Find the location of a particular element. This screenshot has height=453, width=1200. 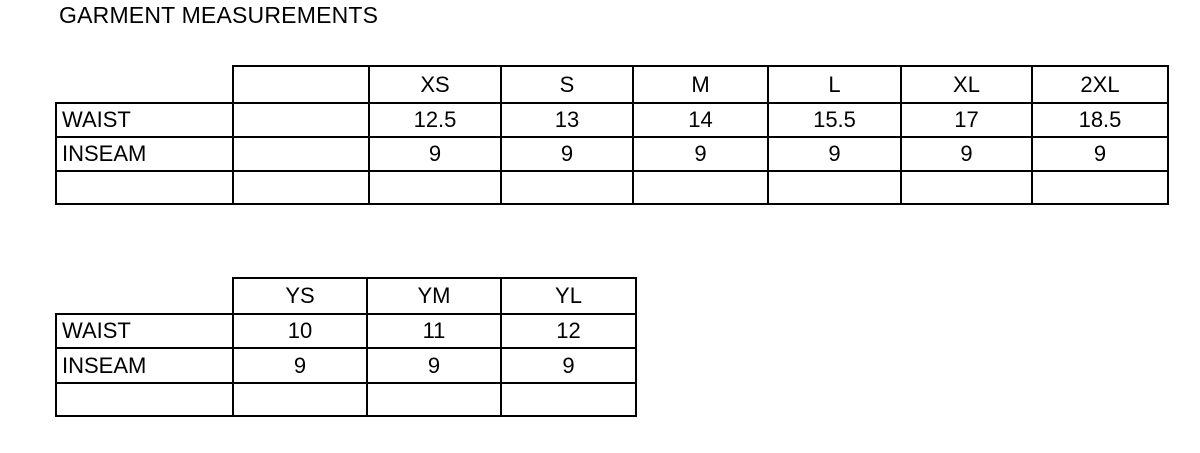

value-cell: 12.5 is located at coordinates (435, 120).